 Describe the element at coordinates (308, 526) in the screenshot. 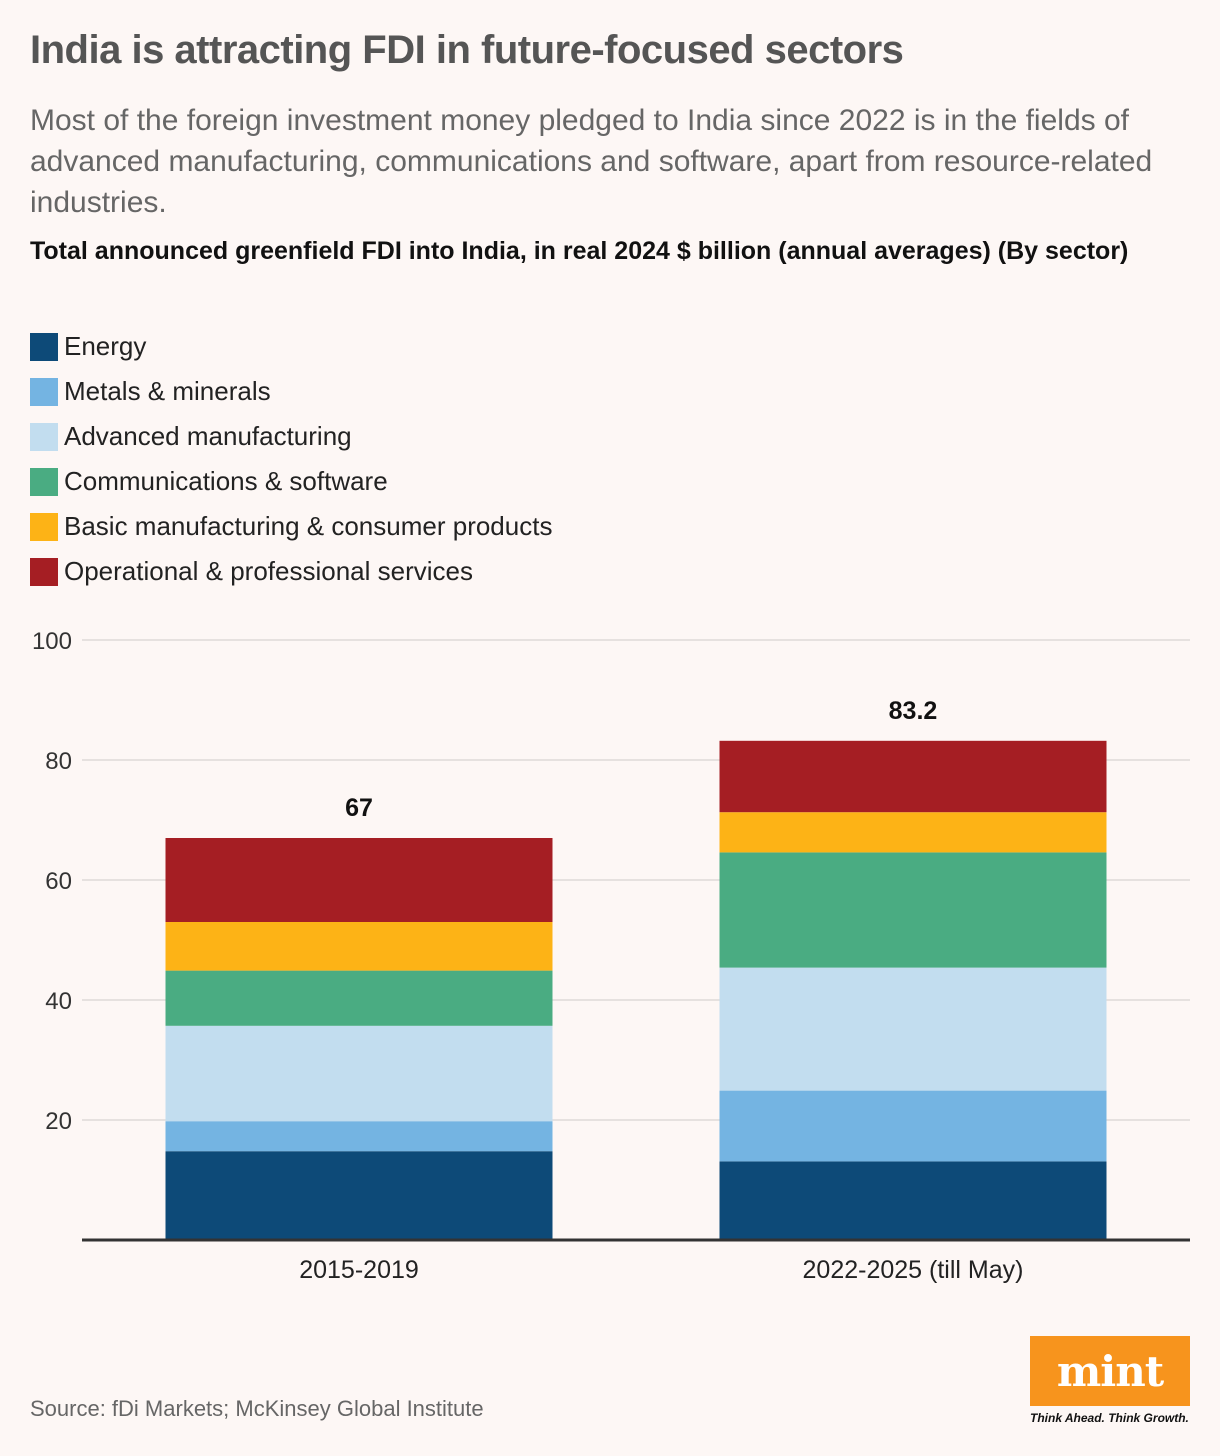

I see `legend-label: Basic manufacturing & consumer products` at that location.